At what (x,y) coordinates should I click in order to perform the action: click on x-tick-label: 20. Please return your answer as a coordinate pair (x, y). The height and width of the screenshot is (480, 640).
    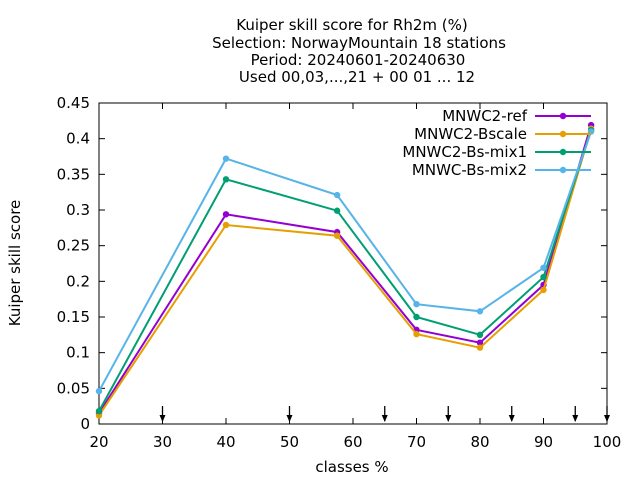
    Looking at the image, I should click on (98, 442).